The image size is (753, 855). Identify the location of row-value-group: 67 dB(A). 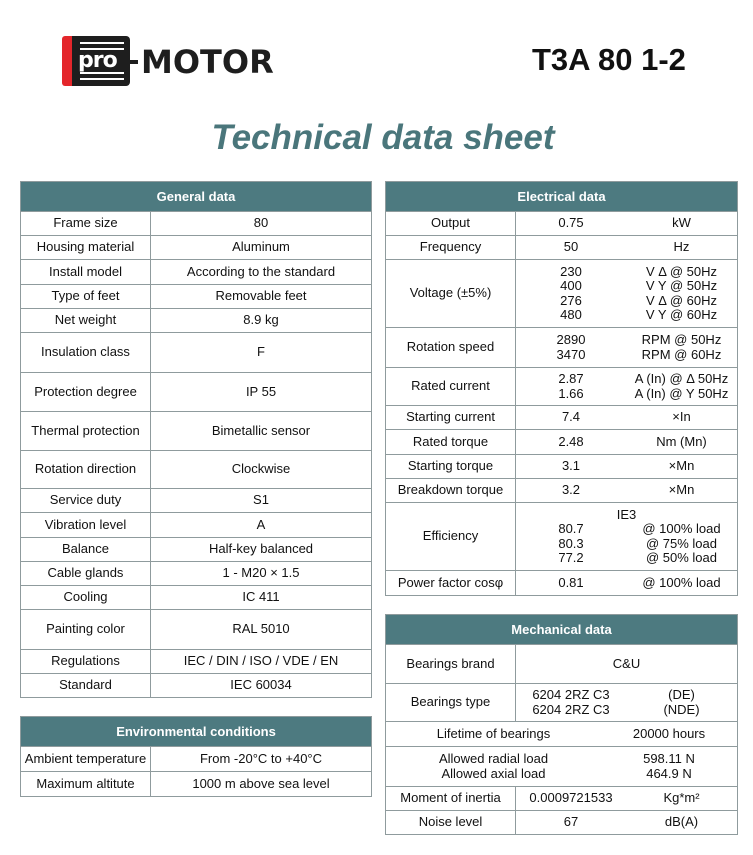
(626, 822).